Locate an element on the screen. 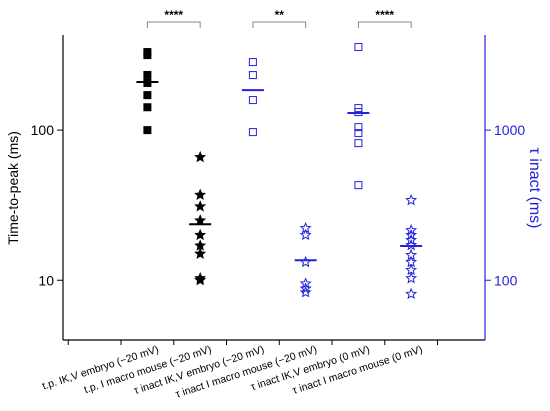  y-tick-label: 100 is located at coordinates (43, 130).